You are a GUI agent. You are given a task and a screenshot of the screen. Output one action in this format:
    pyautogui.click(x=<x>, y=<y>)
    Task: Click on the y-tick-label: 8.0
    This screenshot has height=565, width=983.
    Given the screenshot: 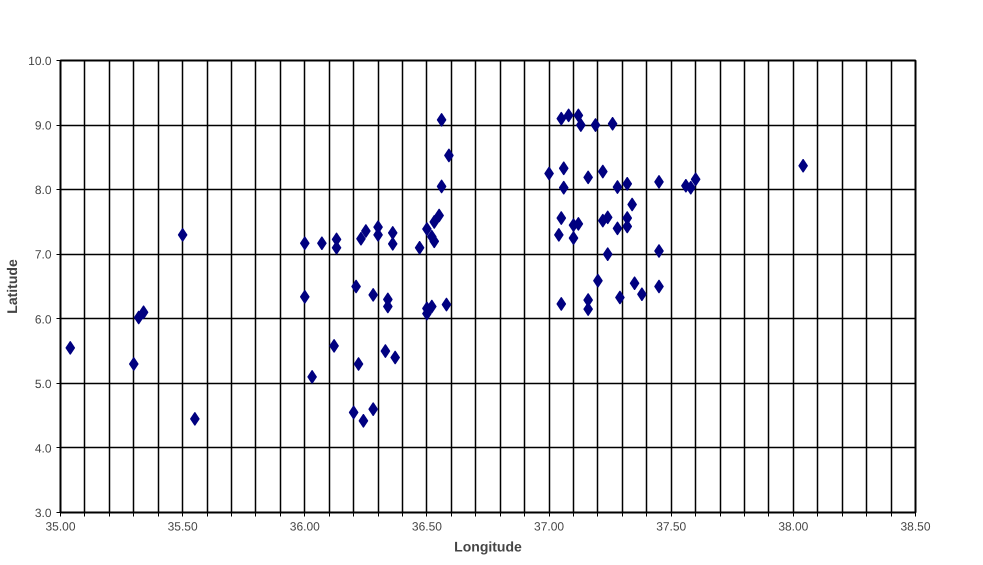 What is the action you would take?
    pyautogui.click(x=43, y=190)
    